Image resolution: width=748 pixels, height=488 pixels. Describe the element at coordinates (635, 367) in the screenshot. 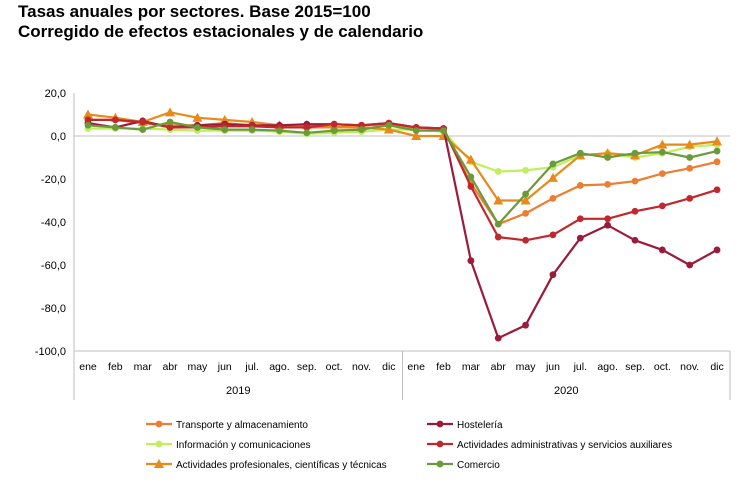

I see `x-tick-label: sep.` at that location.